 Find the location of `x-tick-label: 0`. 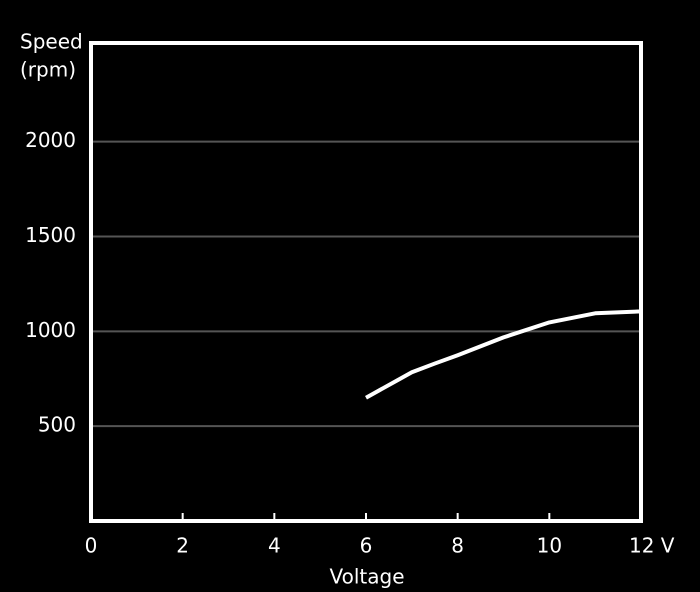

x-tick-label: 0 is located at coordinates (91, 546).